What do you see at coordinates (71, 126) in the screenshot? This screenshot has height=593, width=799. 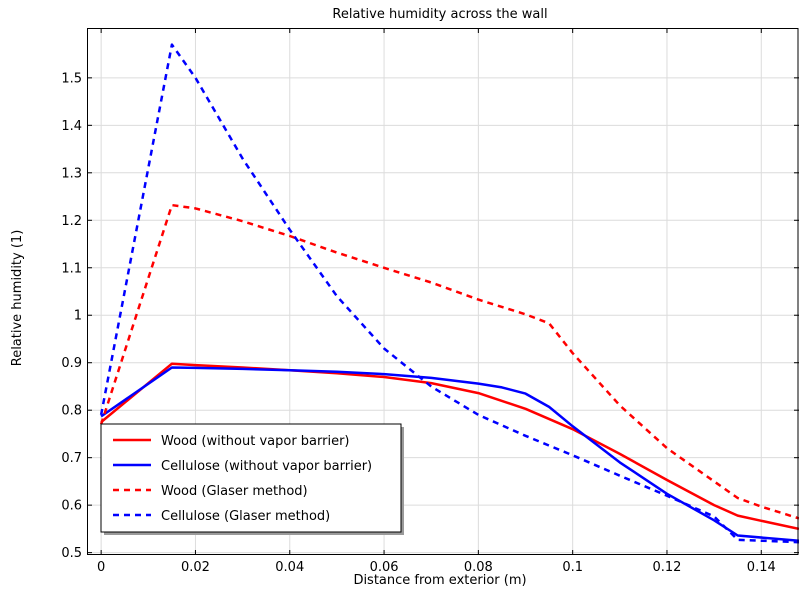 I see `y-tick-label-9: 1.4` at bounding box center [71, 126].